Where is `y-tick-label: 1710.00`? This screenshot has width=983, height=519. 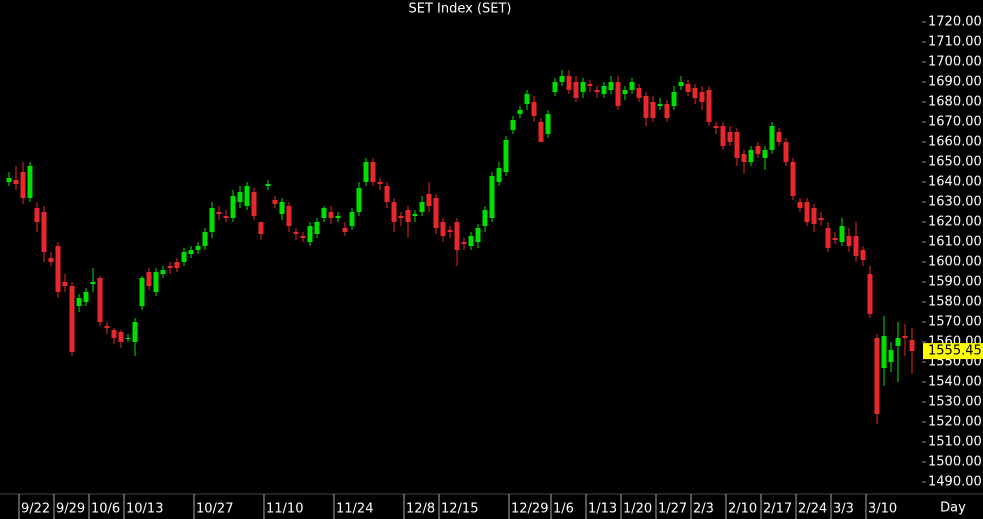 y-tick-label: 1710.00 is located at coordinates (955, 42).